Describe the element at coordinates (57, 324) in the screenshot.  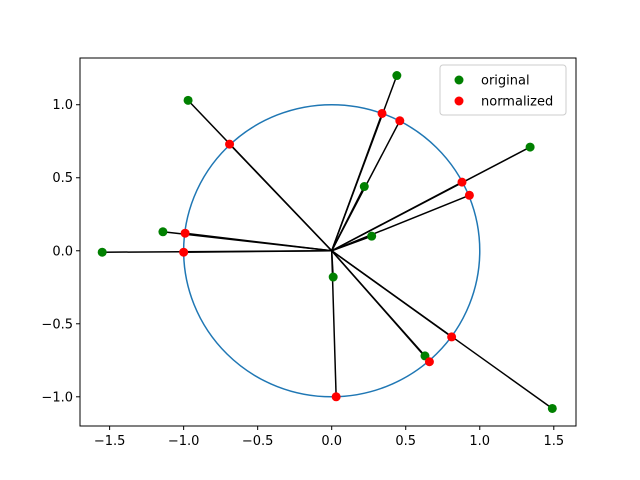
I see `y-tick-label-1: −0.5` at that location.